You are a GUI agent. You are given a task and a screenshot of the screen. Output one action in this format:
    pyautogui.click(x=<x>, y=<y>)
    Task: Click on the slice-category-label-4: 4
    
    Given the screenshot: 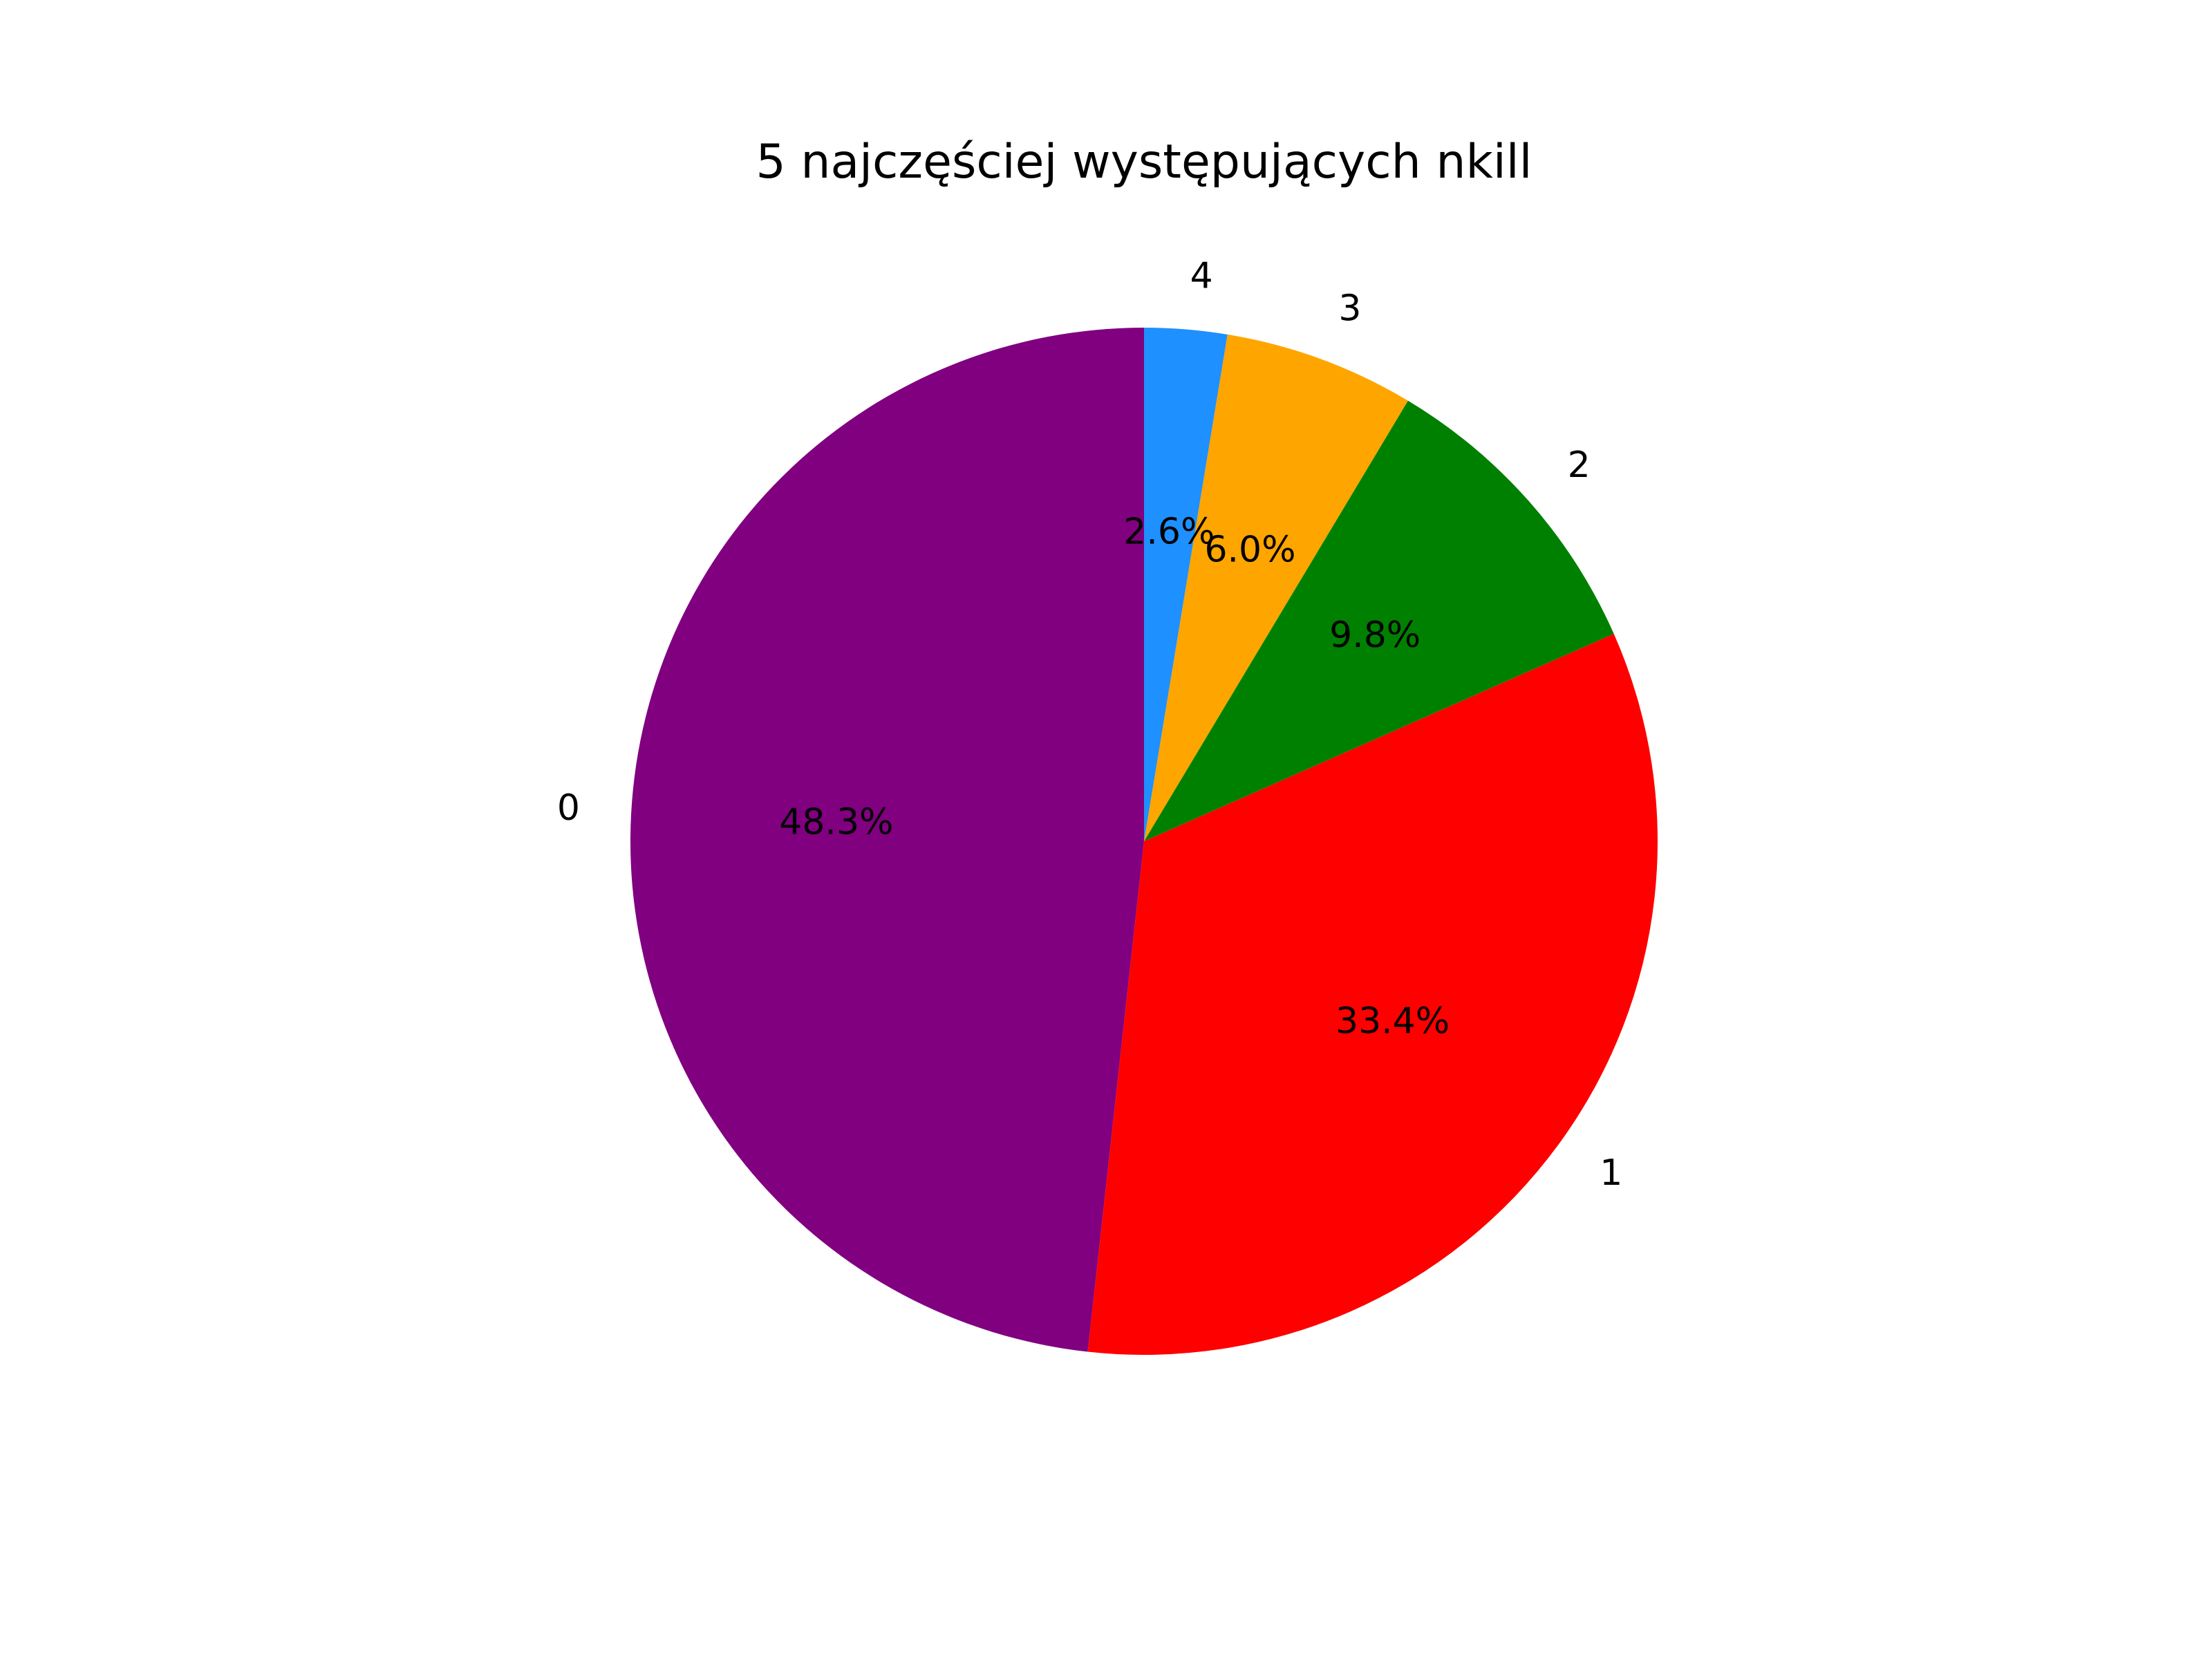 What is the action you would take?
    pyautogui.click(x=1201, y=276)
    